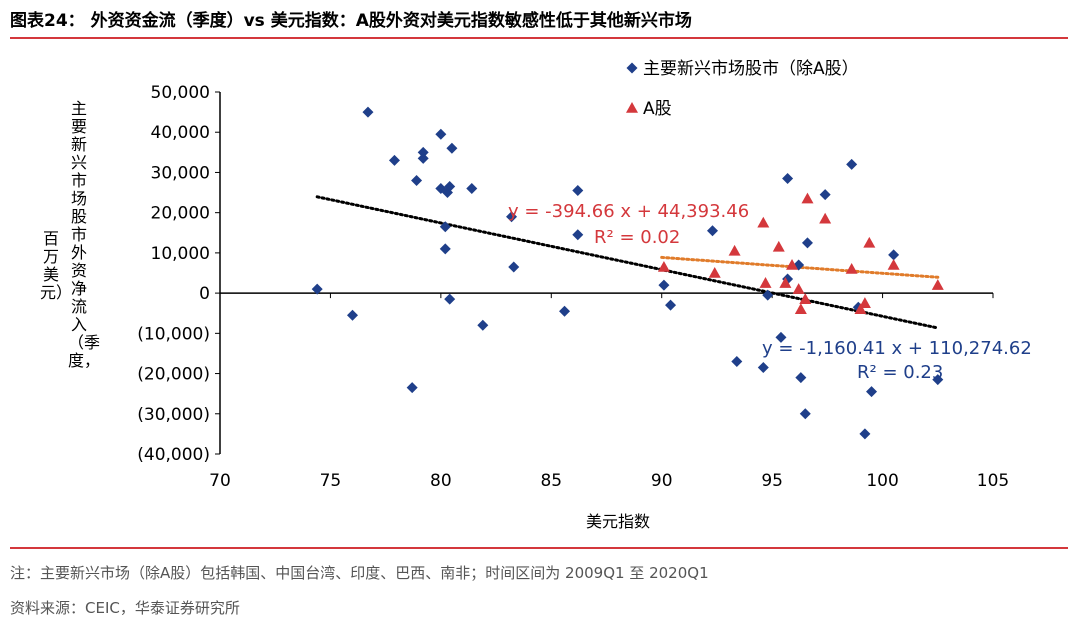 The image size is (1080, 627). I want to click on x-tick-label: 70, so click(220, 481).